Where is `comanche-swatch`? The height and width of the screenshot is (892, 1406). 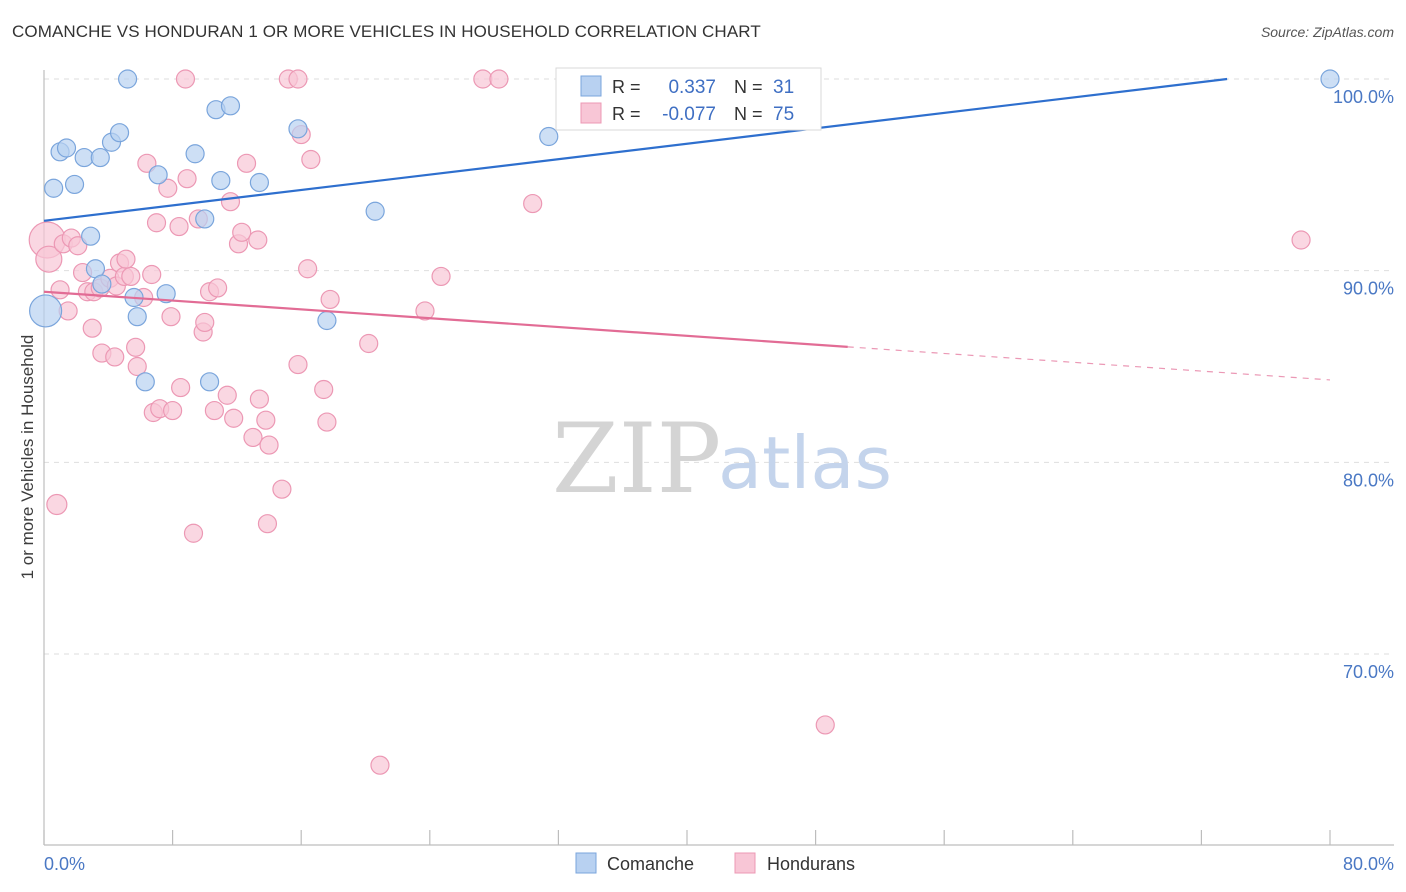 comanche-swatch is located at coordinates (591, 86).